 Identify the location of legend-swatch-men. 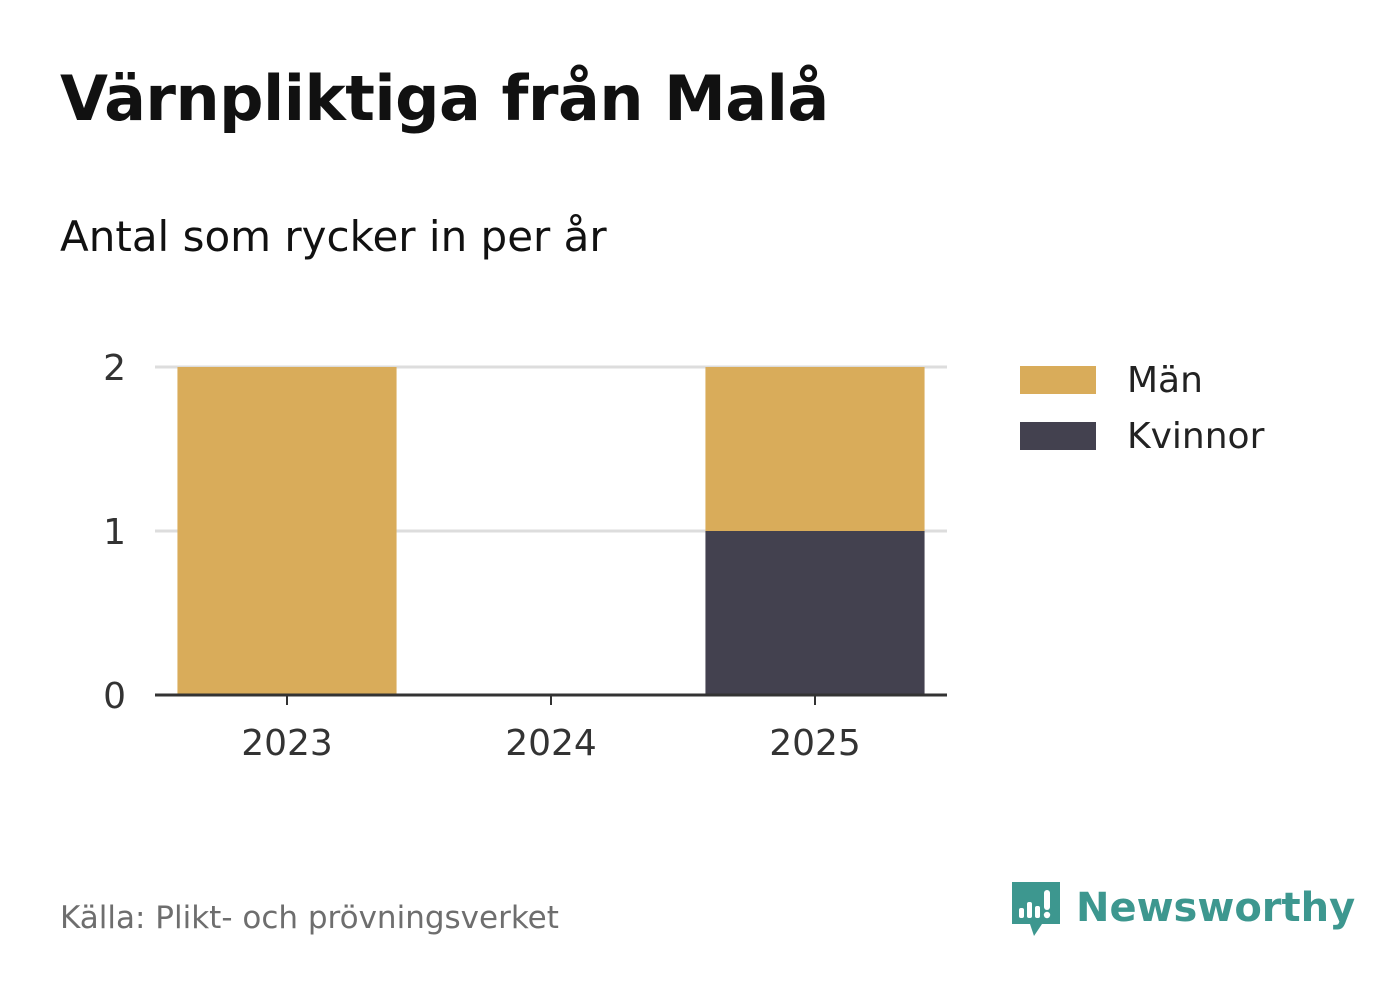
(1058, 380).